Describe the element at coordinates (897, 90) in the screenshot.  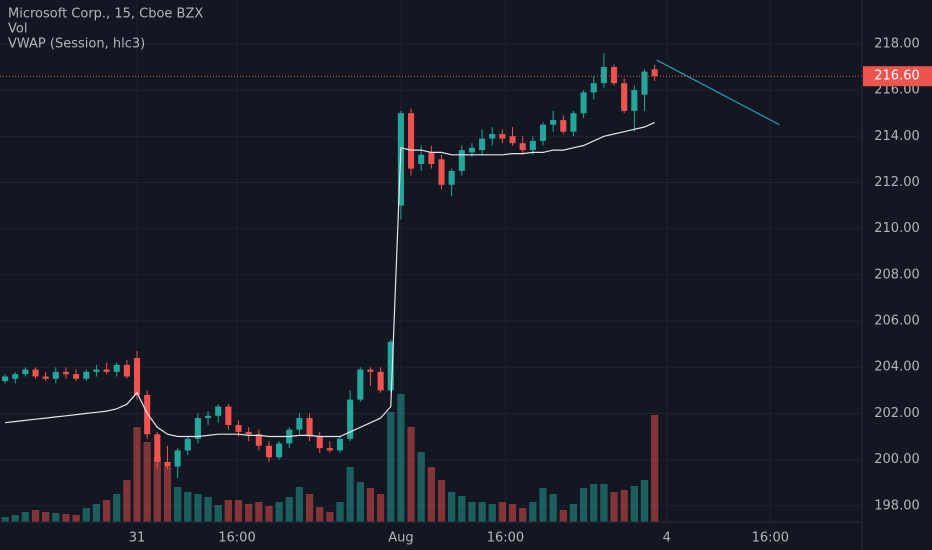
I see `y-tick-label: 216.00` at that location.